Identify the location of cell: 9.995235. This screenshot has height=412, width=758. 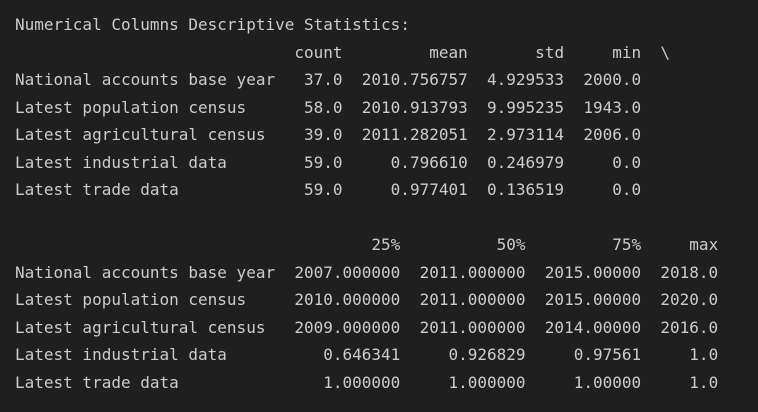
(526, 107).